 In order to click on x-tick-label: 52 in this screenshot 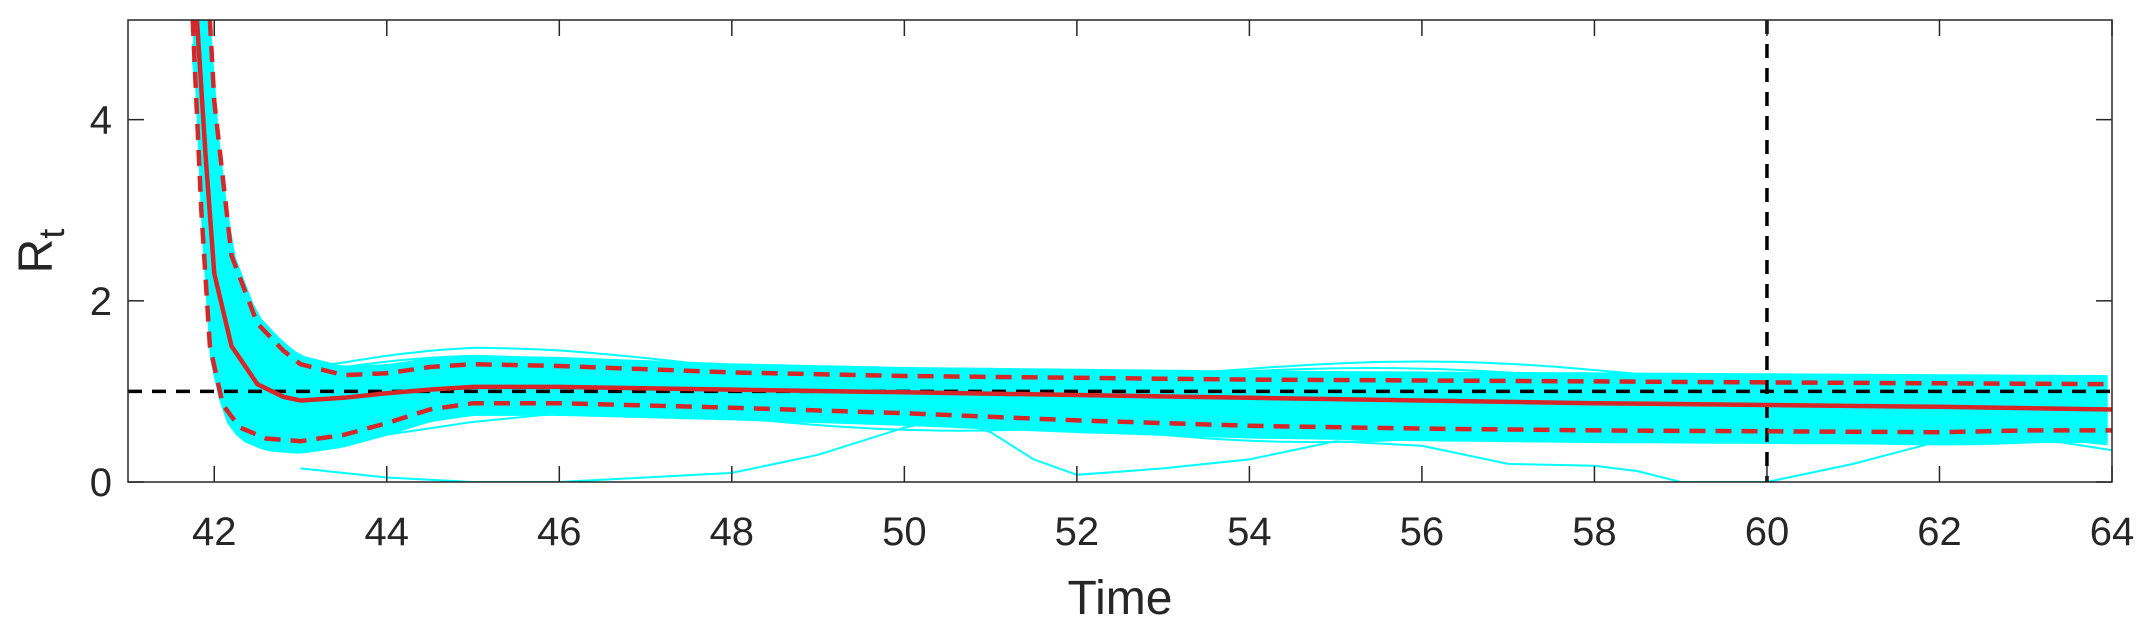, I will do `click(1077, 532)`.